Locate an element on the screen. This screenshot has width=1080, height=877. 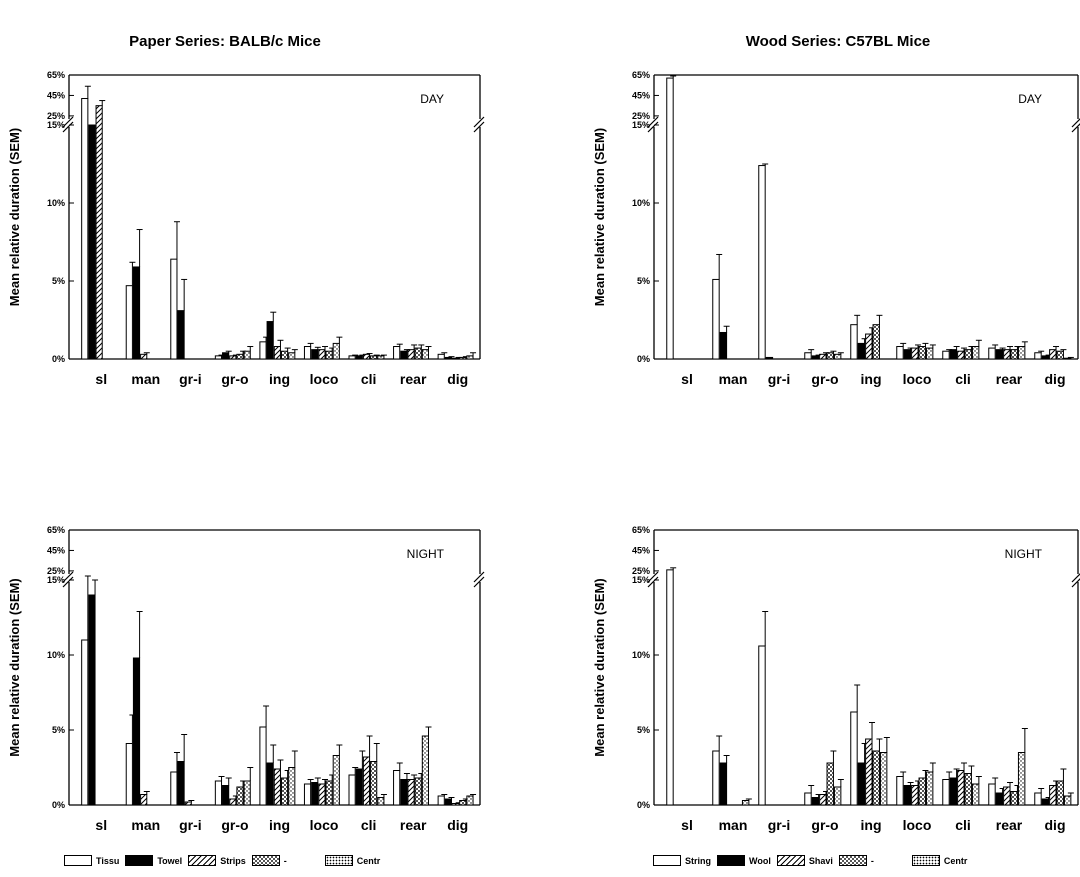
legend-swatch-checker is located at coordinates (852, 860).